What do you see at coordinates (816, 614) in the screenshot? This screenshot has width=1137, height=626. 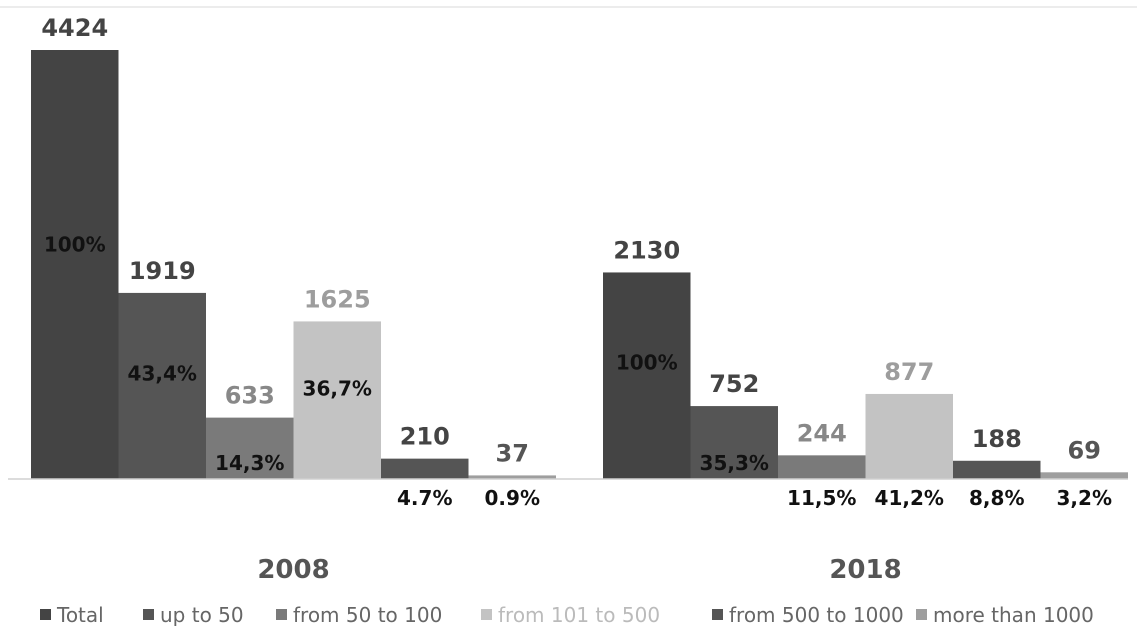 I see `legend-label: from 500 to 1000` at bounding box center [816, 614].